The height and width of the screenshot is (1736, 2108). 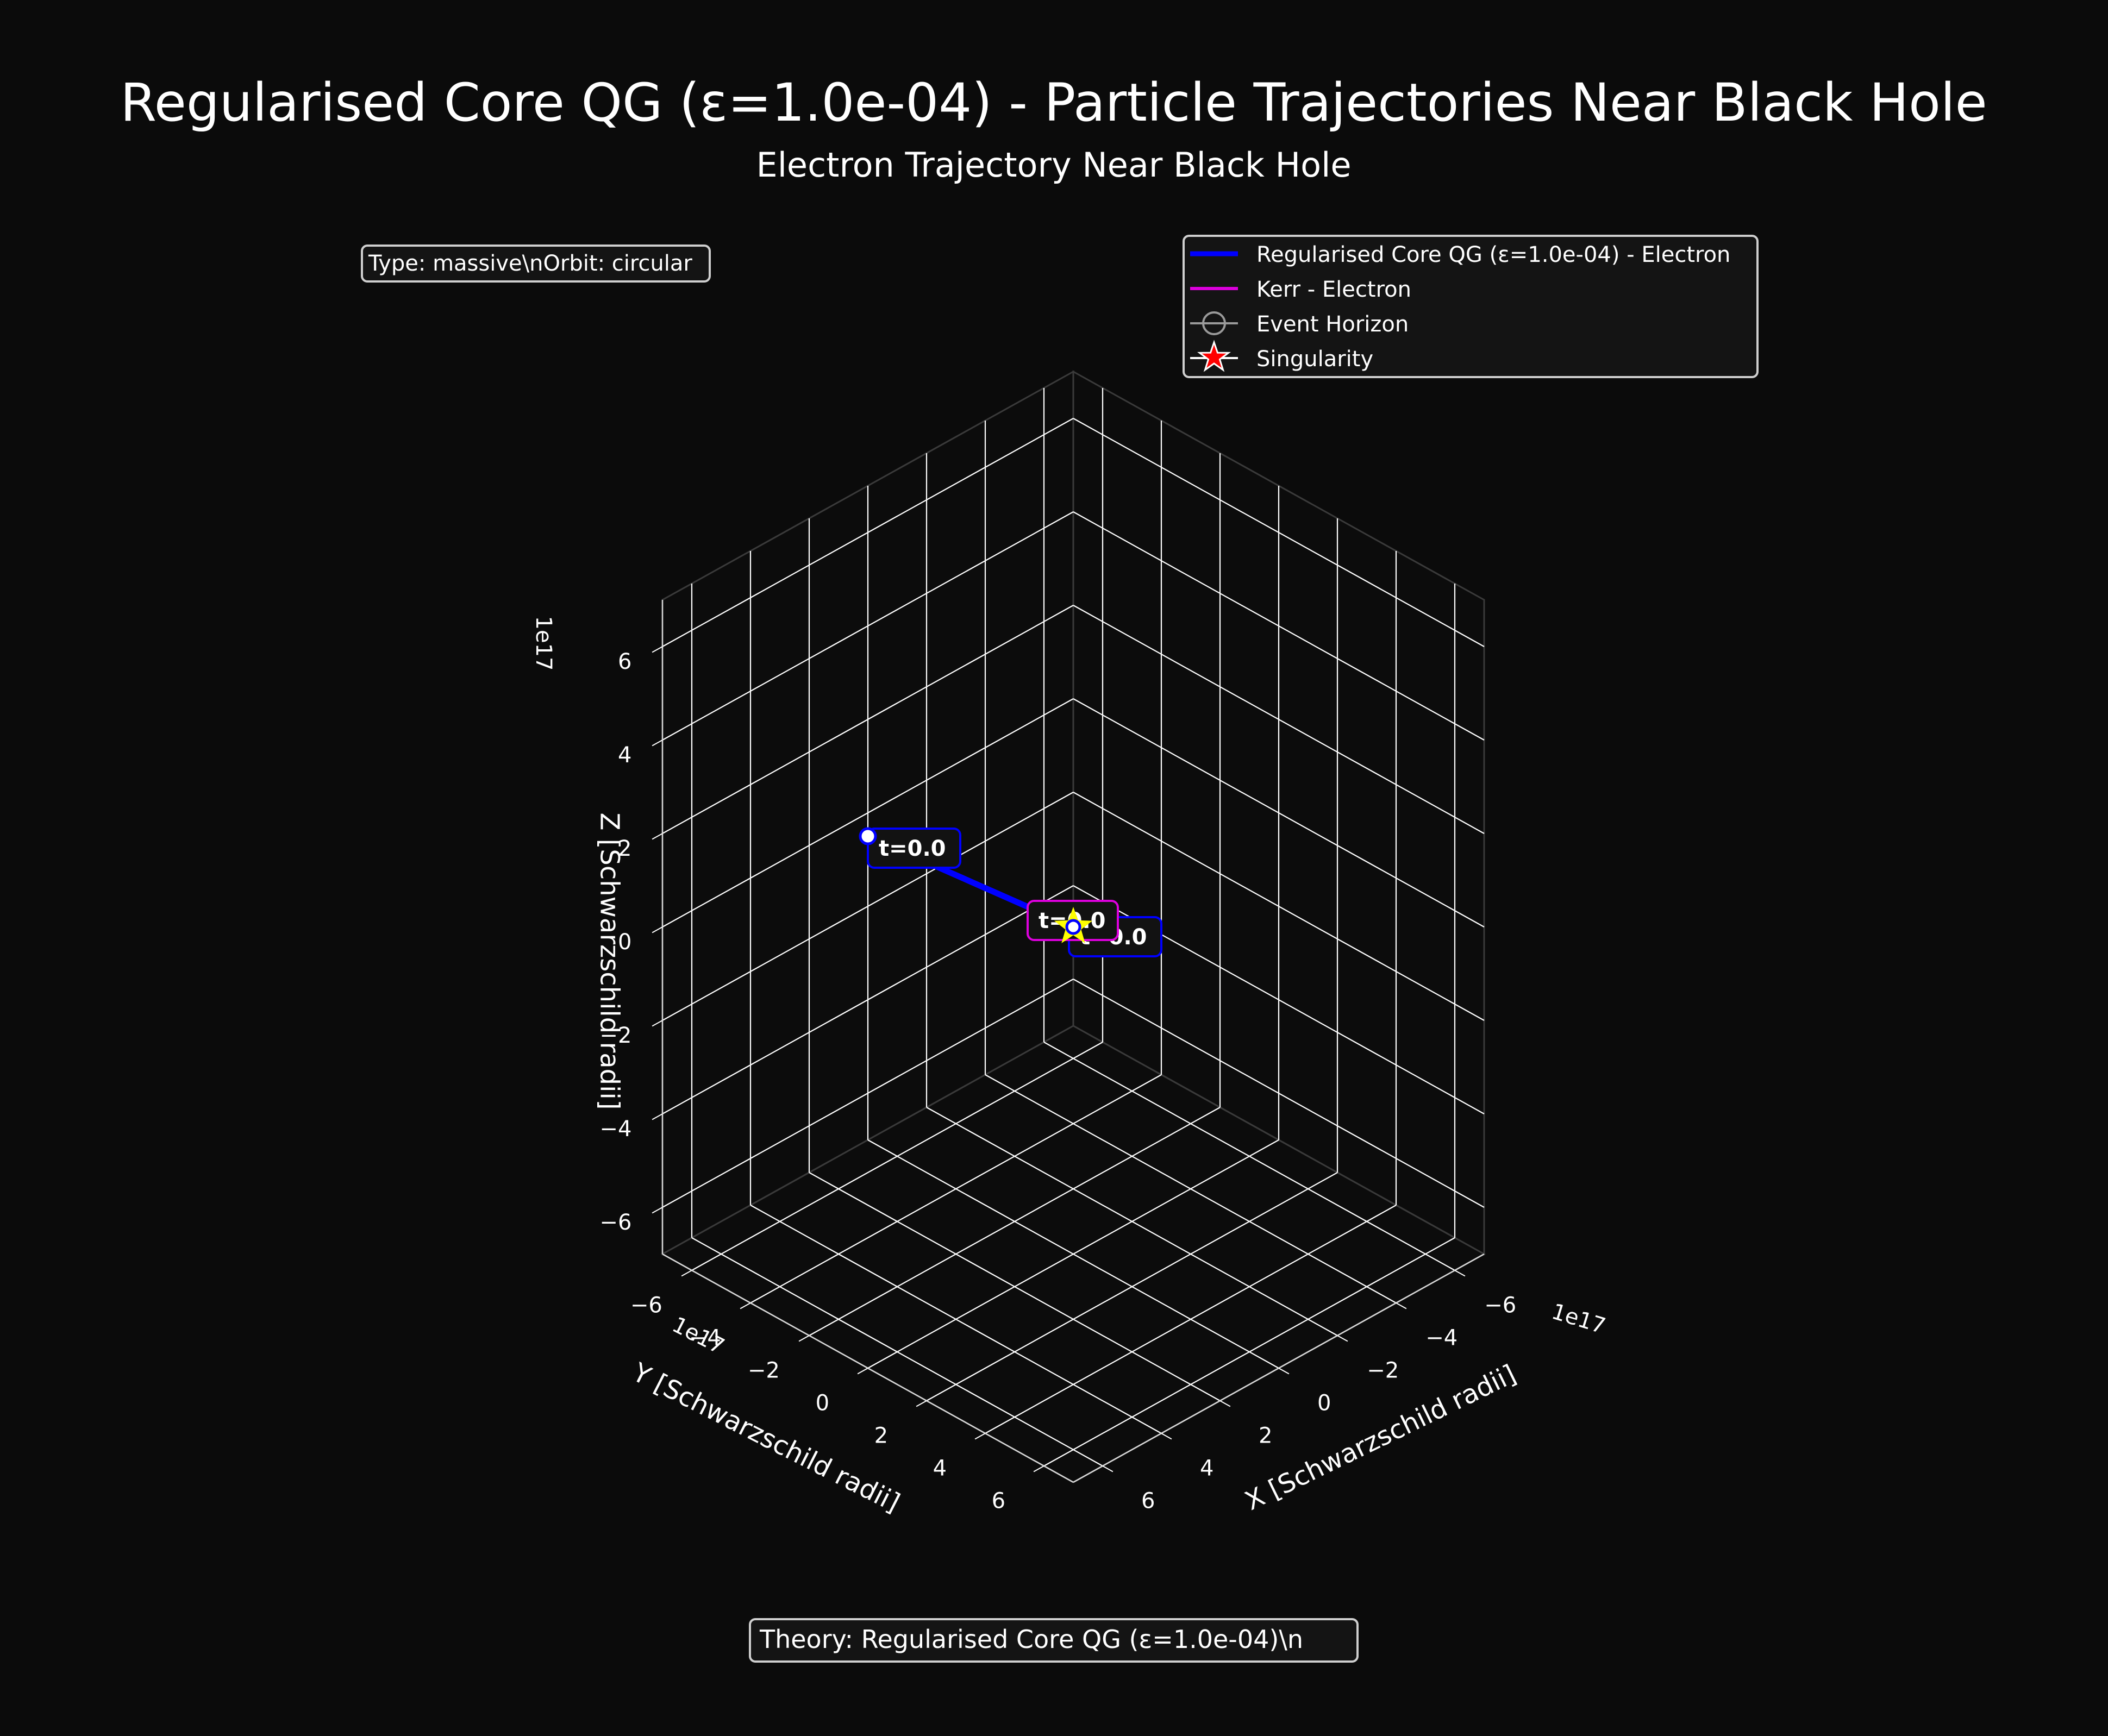 I want to click on chart-subtitle: Electron Trajectory Near Black Hole, so click(x=1054, y=165).